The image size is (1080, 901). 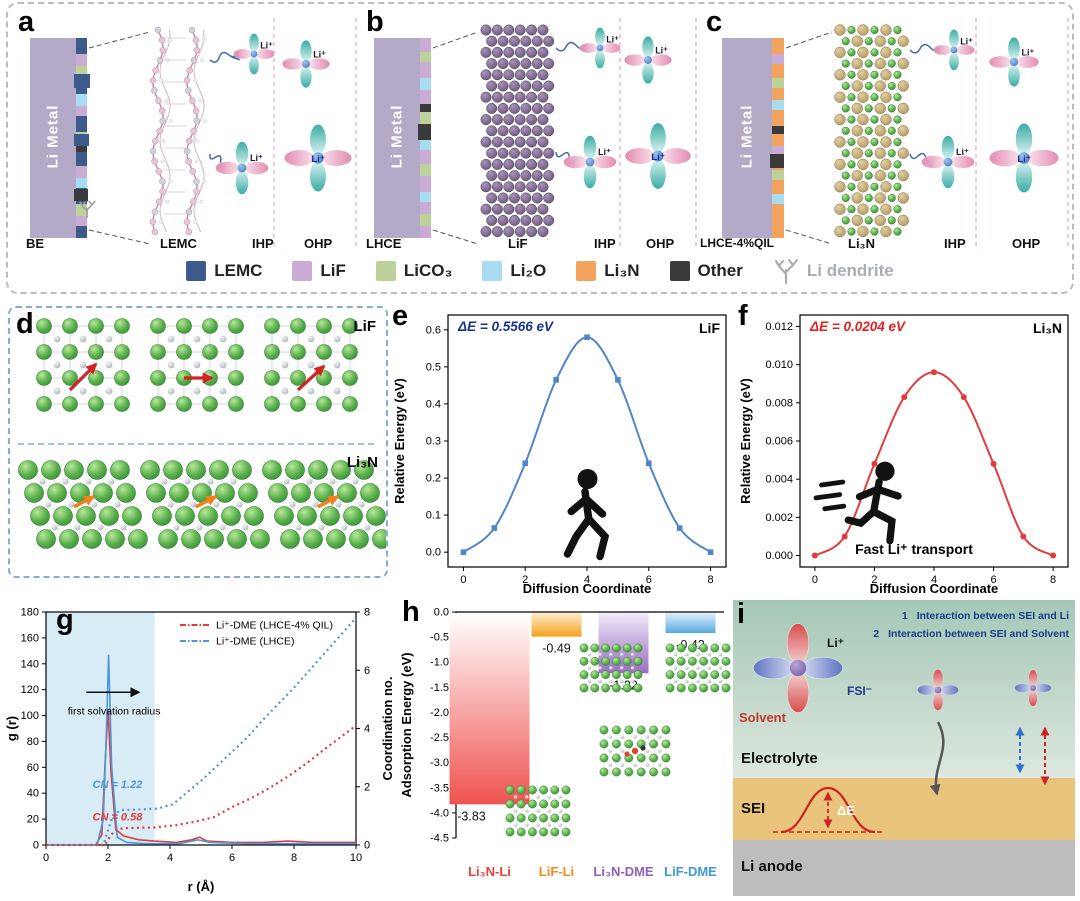 What do you see at coordinates (30, 613) in the screenshot?
I see `svg-text: 180` at bounding box center [30, 613].